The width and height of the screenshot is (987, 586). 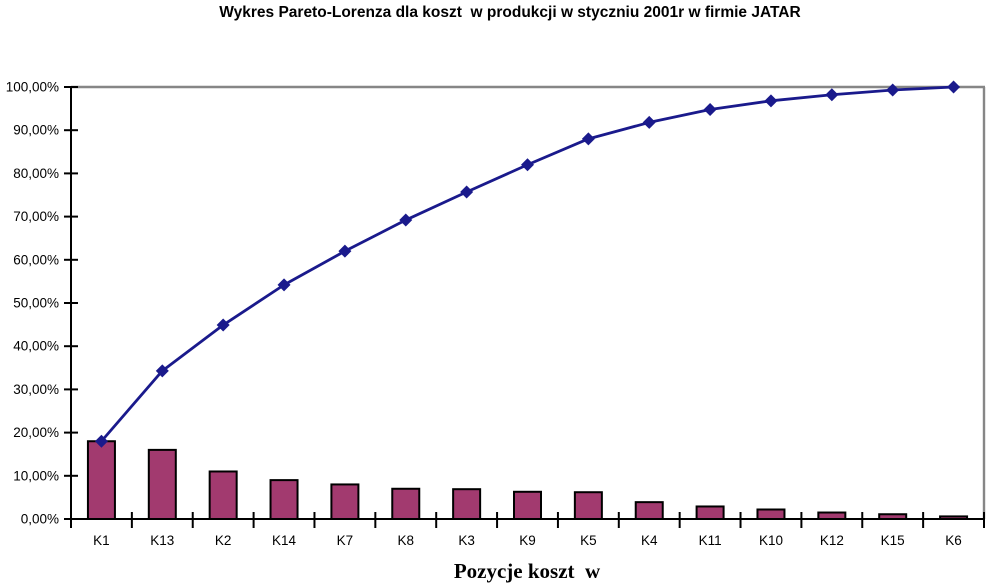 I want to click on y-tick-label: 0,00%, so click(x=40, y=519).